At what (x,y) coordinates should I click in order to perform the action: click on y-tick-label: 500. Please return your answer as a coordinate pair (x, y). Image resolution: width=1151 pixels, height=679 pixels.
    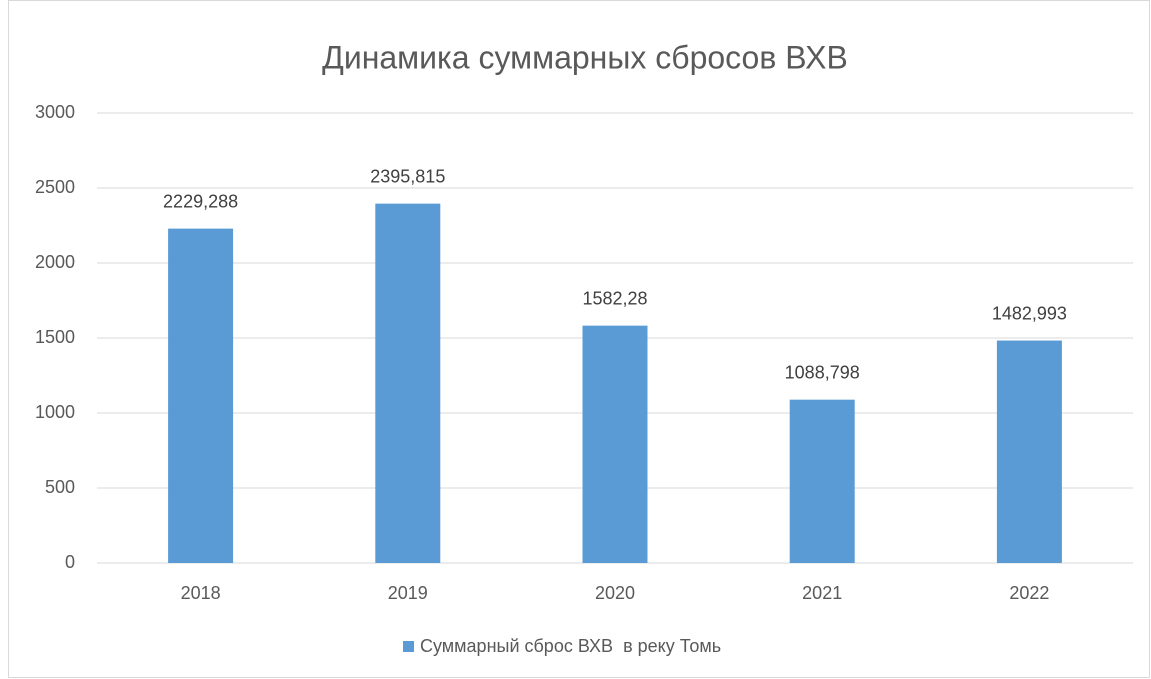
    Looking at the image, I should click on (60, 487).